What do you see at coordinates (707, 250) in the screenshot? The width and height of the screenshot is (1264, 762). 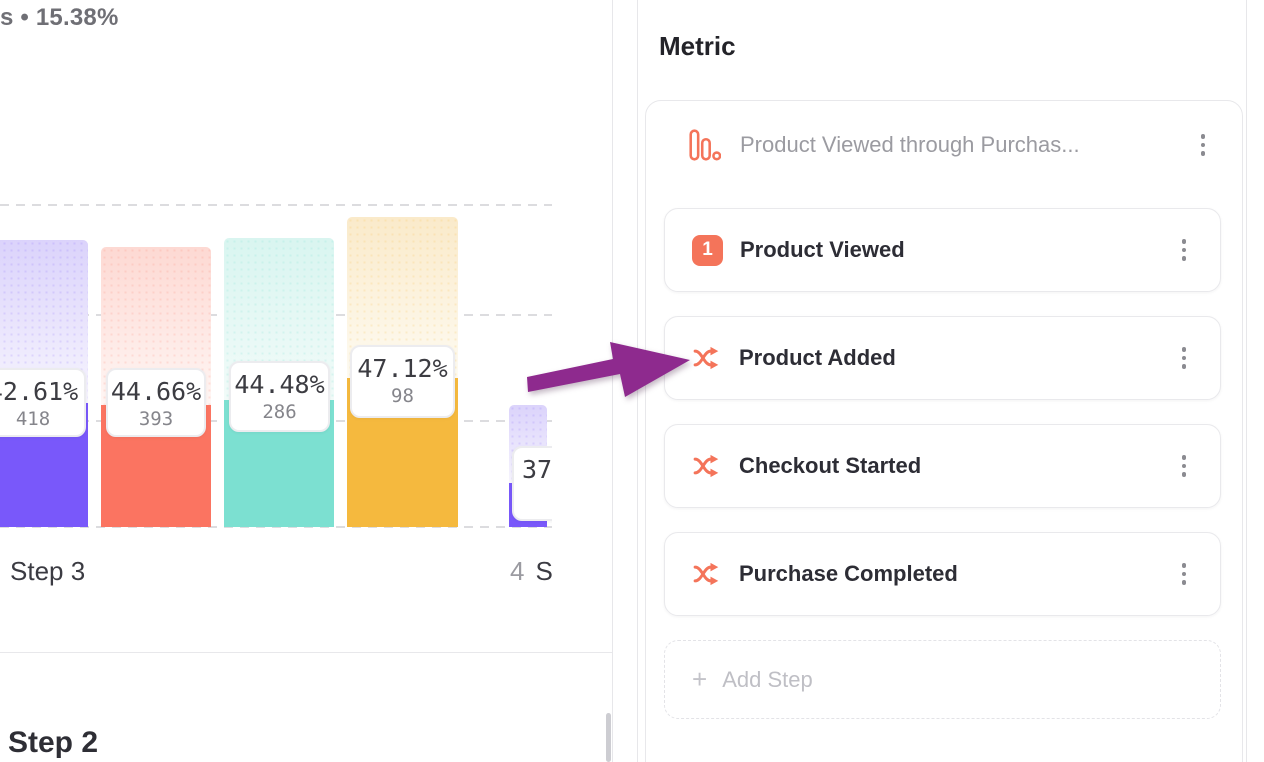 I see `step-number-badge: 1` at bounding box center [707, 250].